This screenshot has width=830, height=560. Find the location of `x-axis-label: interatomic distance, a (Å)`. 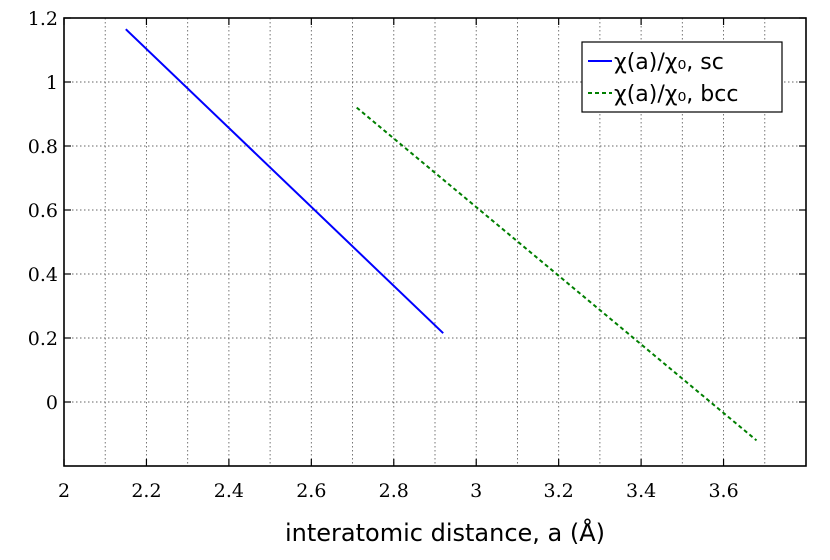

x-axis-label: interatomic distance, a (Å) is located at coordinates (445, 532).